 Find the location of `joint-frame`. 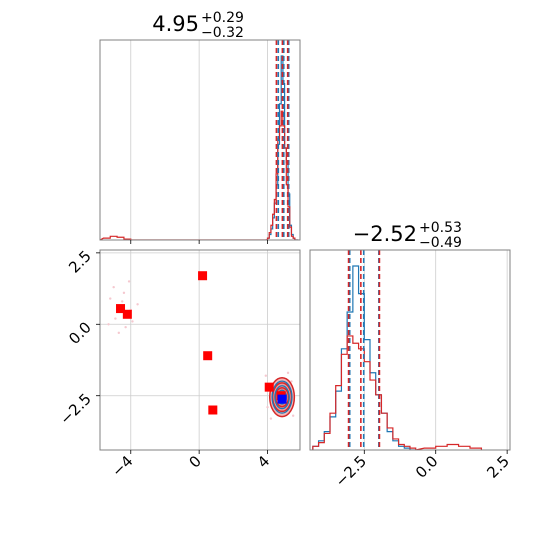

joint-frame is located at coordinates (200, 350).